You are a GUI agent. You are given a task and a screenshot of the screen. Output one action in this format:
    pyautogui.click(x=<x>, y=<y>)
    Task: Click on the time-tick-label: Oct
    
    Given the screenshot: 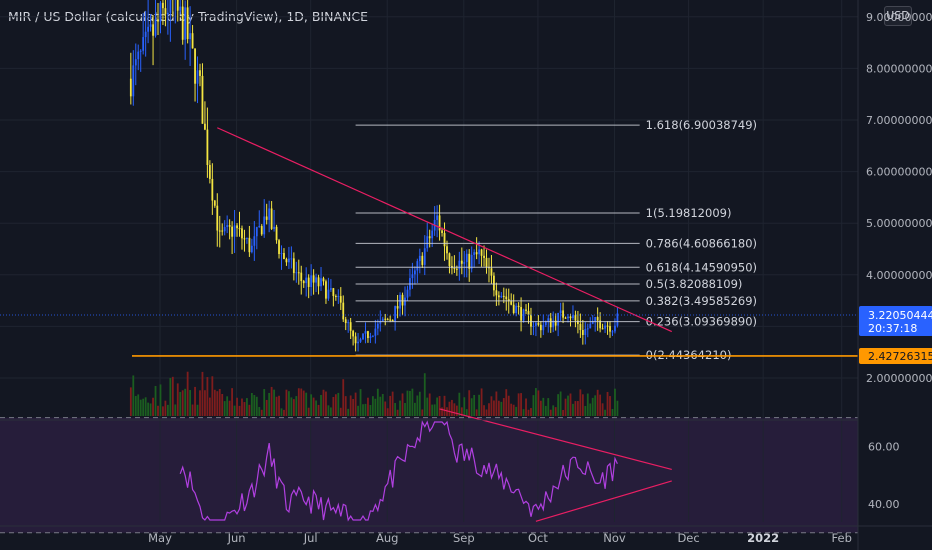 What is the action you would take?
    pyautogui.click(x=538, y=538)
    